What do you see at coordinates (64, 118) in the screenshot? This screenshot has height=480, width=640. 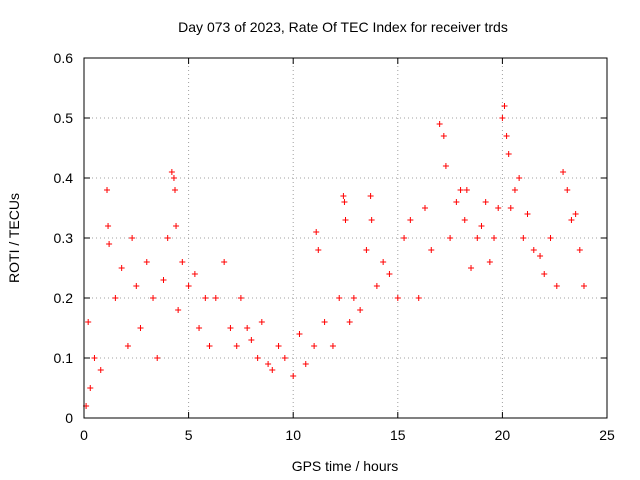 I see `y-tick-label: 0.5` at bounding box center [64, 118].